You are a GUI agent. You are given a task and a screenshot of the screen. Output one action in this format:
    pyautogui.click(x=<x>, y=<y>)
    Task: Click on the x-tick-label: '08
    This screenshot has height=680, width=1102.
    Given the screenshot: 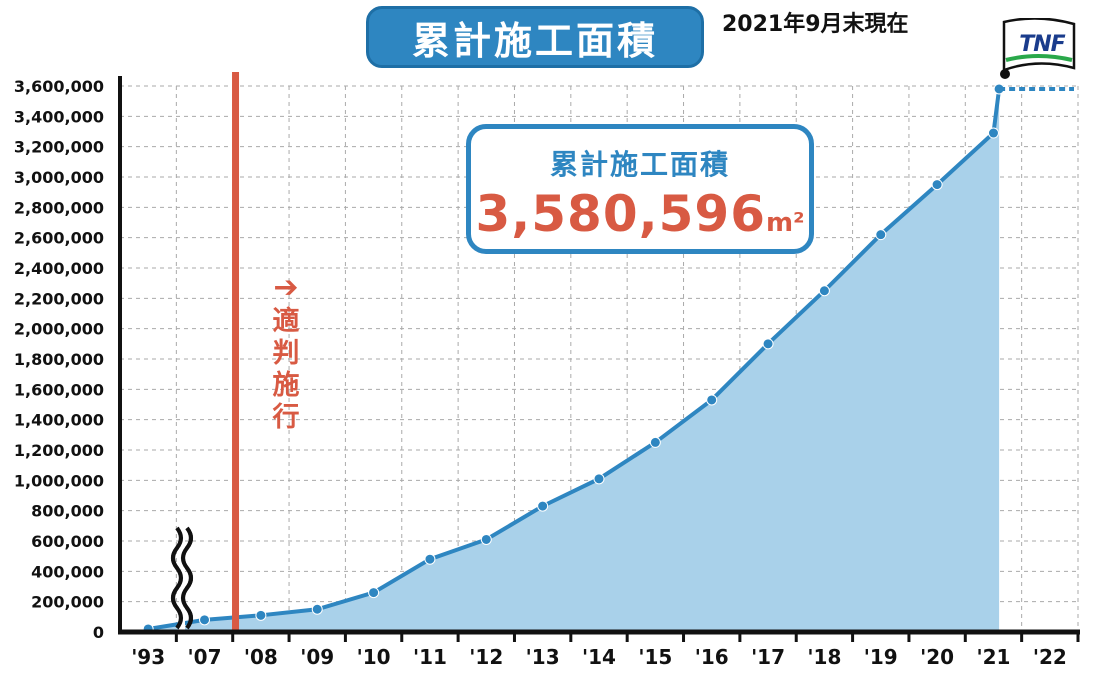 What is the action you would take?
    pyautogui.click(x=261, y=657)
    